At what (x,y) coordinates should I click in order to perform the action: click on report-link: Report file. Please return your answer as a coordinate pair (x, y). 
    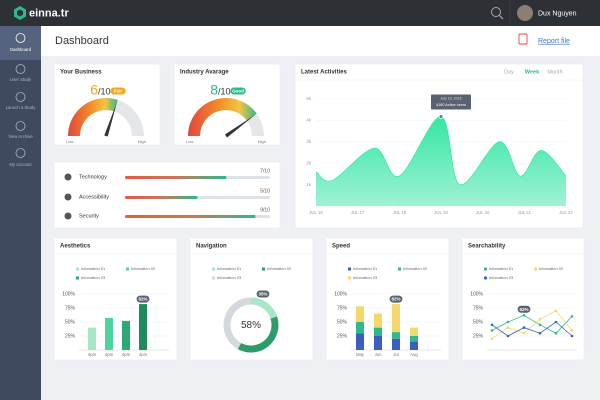
    Looking at the image, I should click on (554, 41).